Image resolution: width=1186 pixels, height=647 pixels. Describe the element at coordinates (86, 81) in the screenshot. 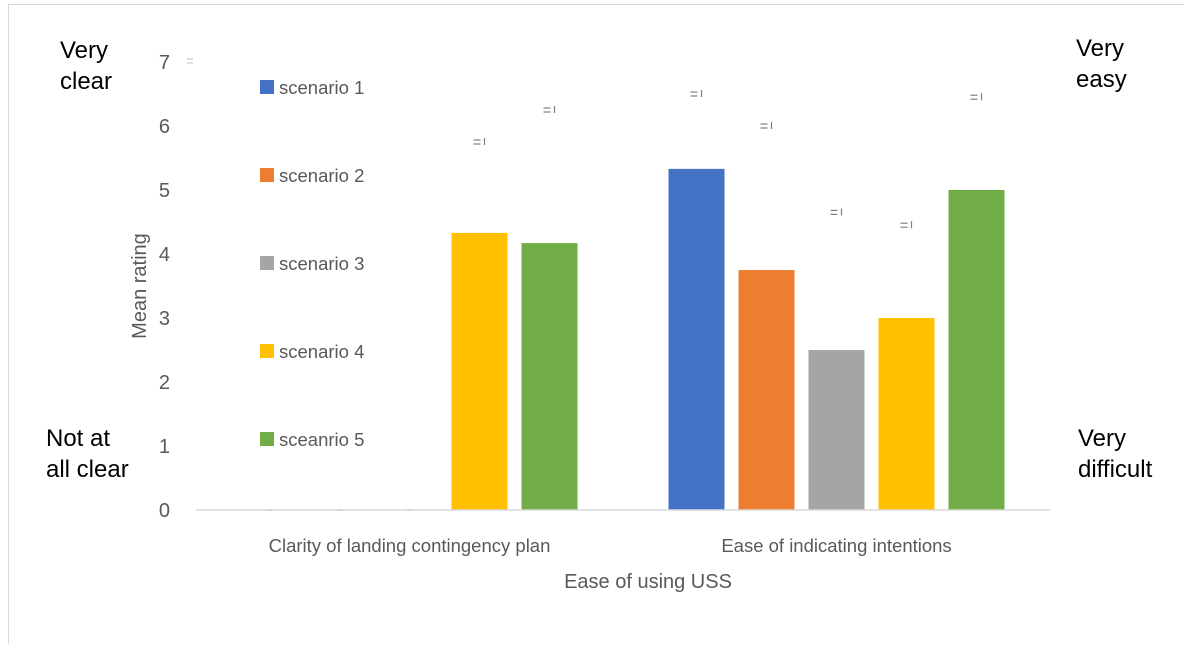

I see `annotation-line: clear` at that location.